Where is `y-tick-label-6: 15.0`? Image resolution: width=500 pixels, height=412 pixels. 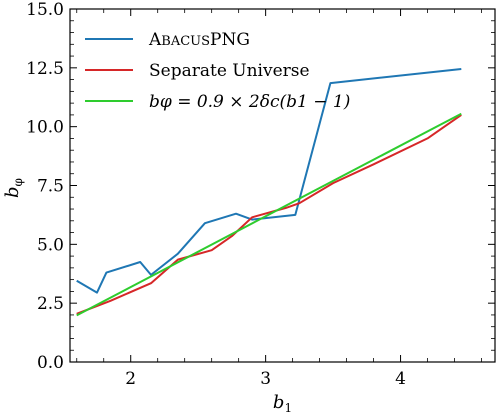 y-tick-label-6: 15.0 is located at coordinates (45, 10).